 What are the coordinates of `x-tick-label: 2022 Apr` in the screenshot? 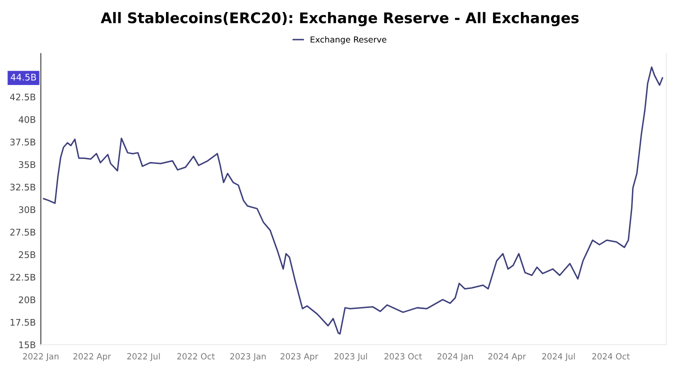 It's located at (92, 357).